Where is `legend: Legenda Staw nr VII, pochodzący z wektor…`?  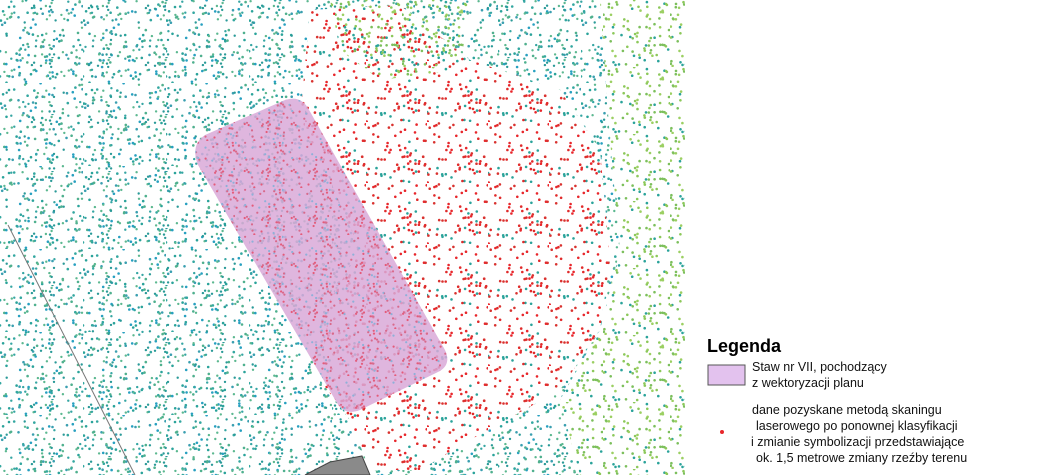 legend: Legenda Staw nr VII, pochodzący z wektor… is located at coordinates (837, 400).